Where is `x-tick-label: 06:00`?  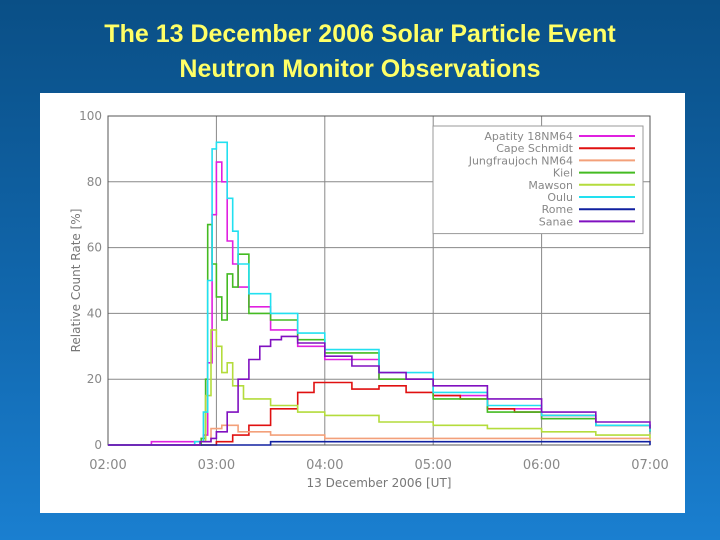 x-tick-label: 06:00 is located at coordinates (541, 465).